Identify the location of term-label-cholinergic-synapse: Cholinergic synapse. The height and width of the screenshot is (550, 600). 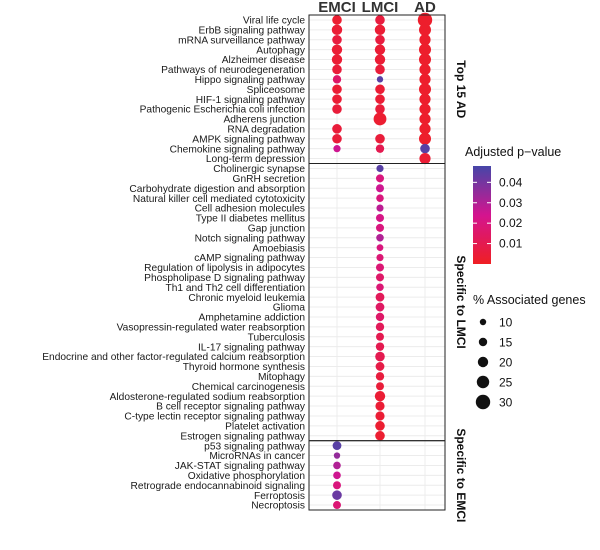
(259, 169).